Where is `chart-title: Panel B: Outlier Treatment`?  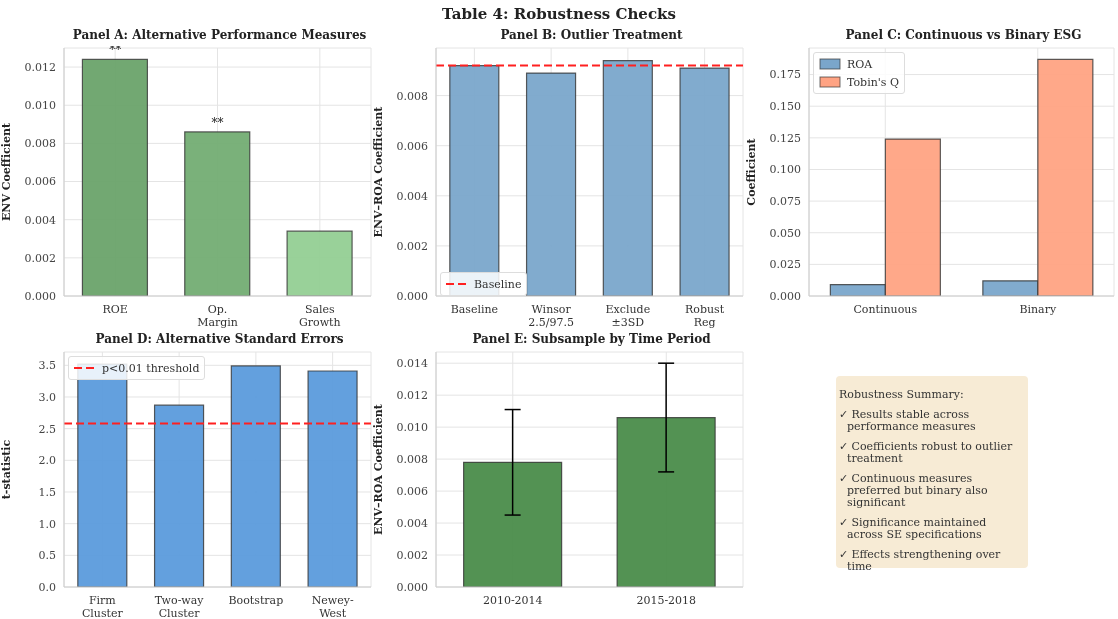
chart-title: Panel B: Outlier Treatment is located at coordinates (591, 36).